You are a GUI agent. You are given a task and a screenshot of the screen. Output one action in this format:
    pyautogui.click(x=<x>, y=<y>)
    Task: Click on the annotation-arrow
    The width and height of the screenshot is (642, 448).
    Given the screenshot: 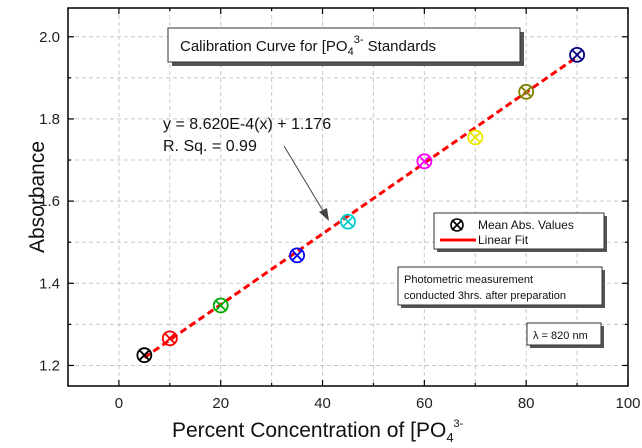 What is the action you would take?
    pyautogui.click(x=306, y=183)
    